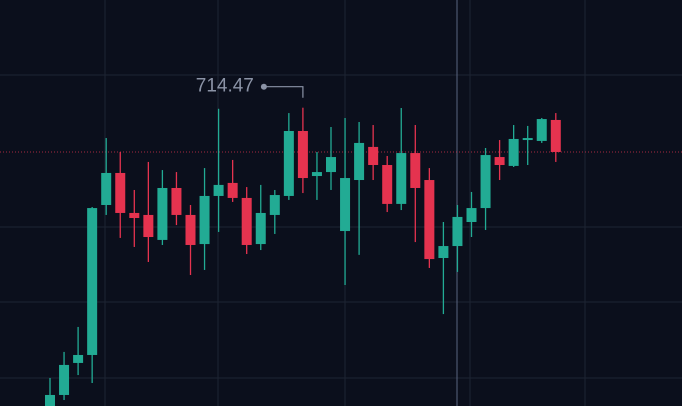  What do you see at coordinates (225, 86) in the screenshot?
I see `annotation-label: 714.47` at bounding box center [225, 86].